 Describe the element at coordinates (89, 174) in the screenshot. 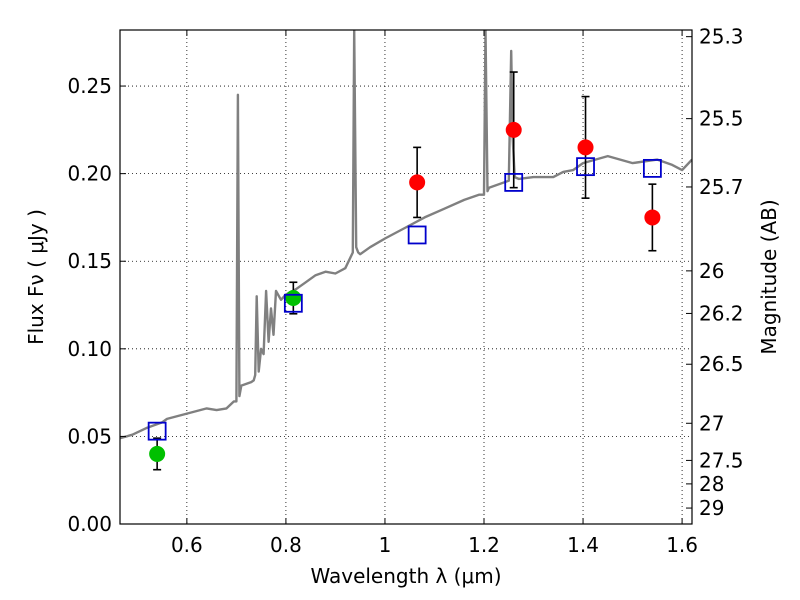

I see `y-tick-label: 0.20` at that location.